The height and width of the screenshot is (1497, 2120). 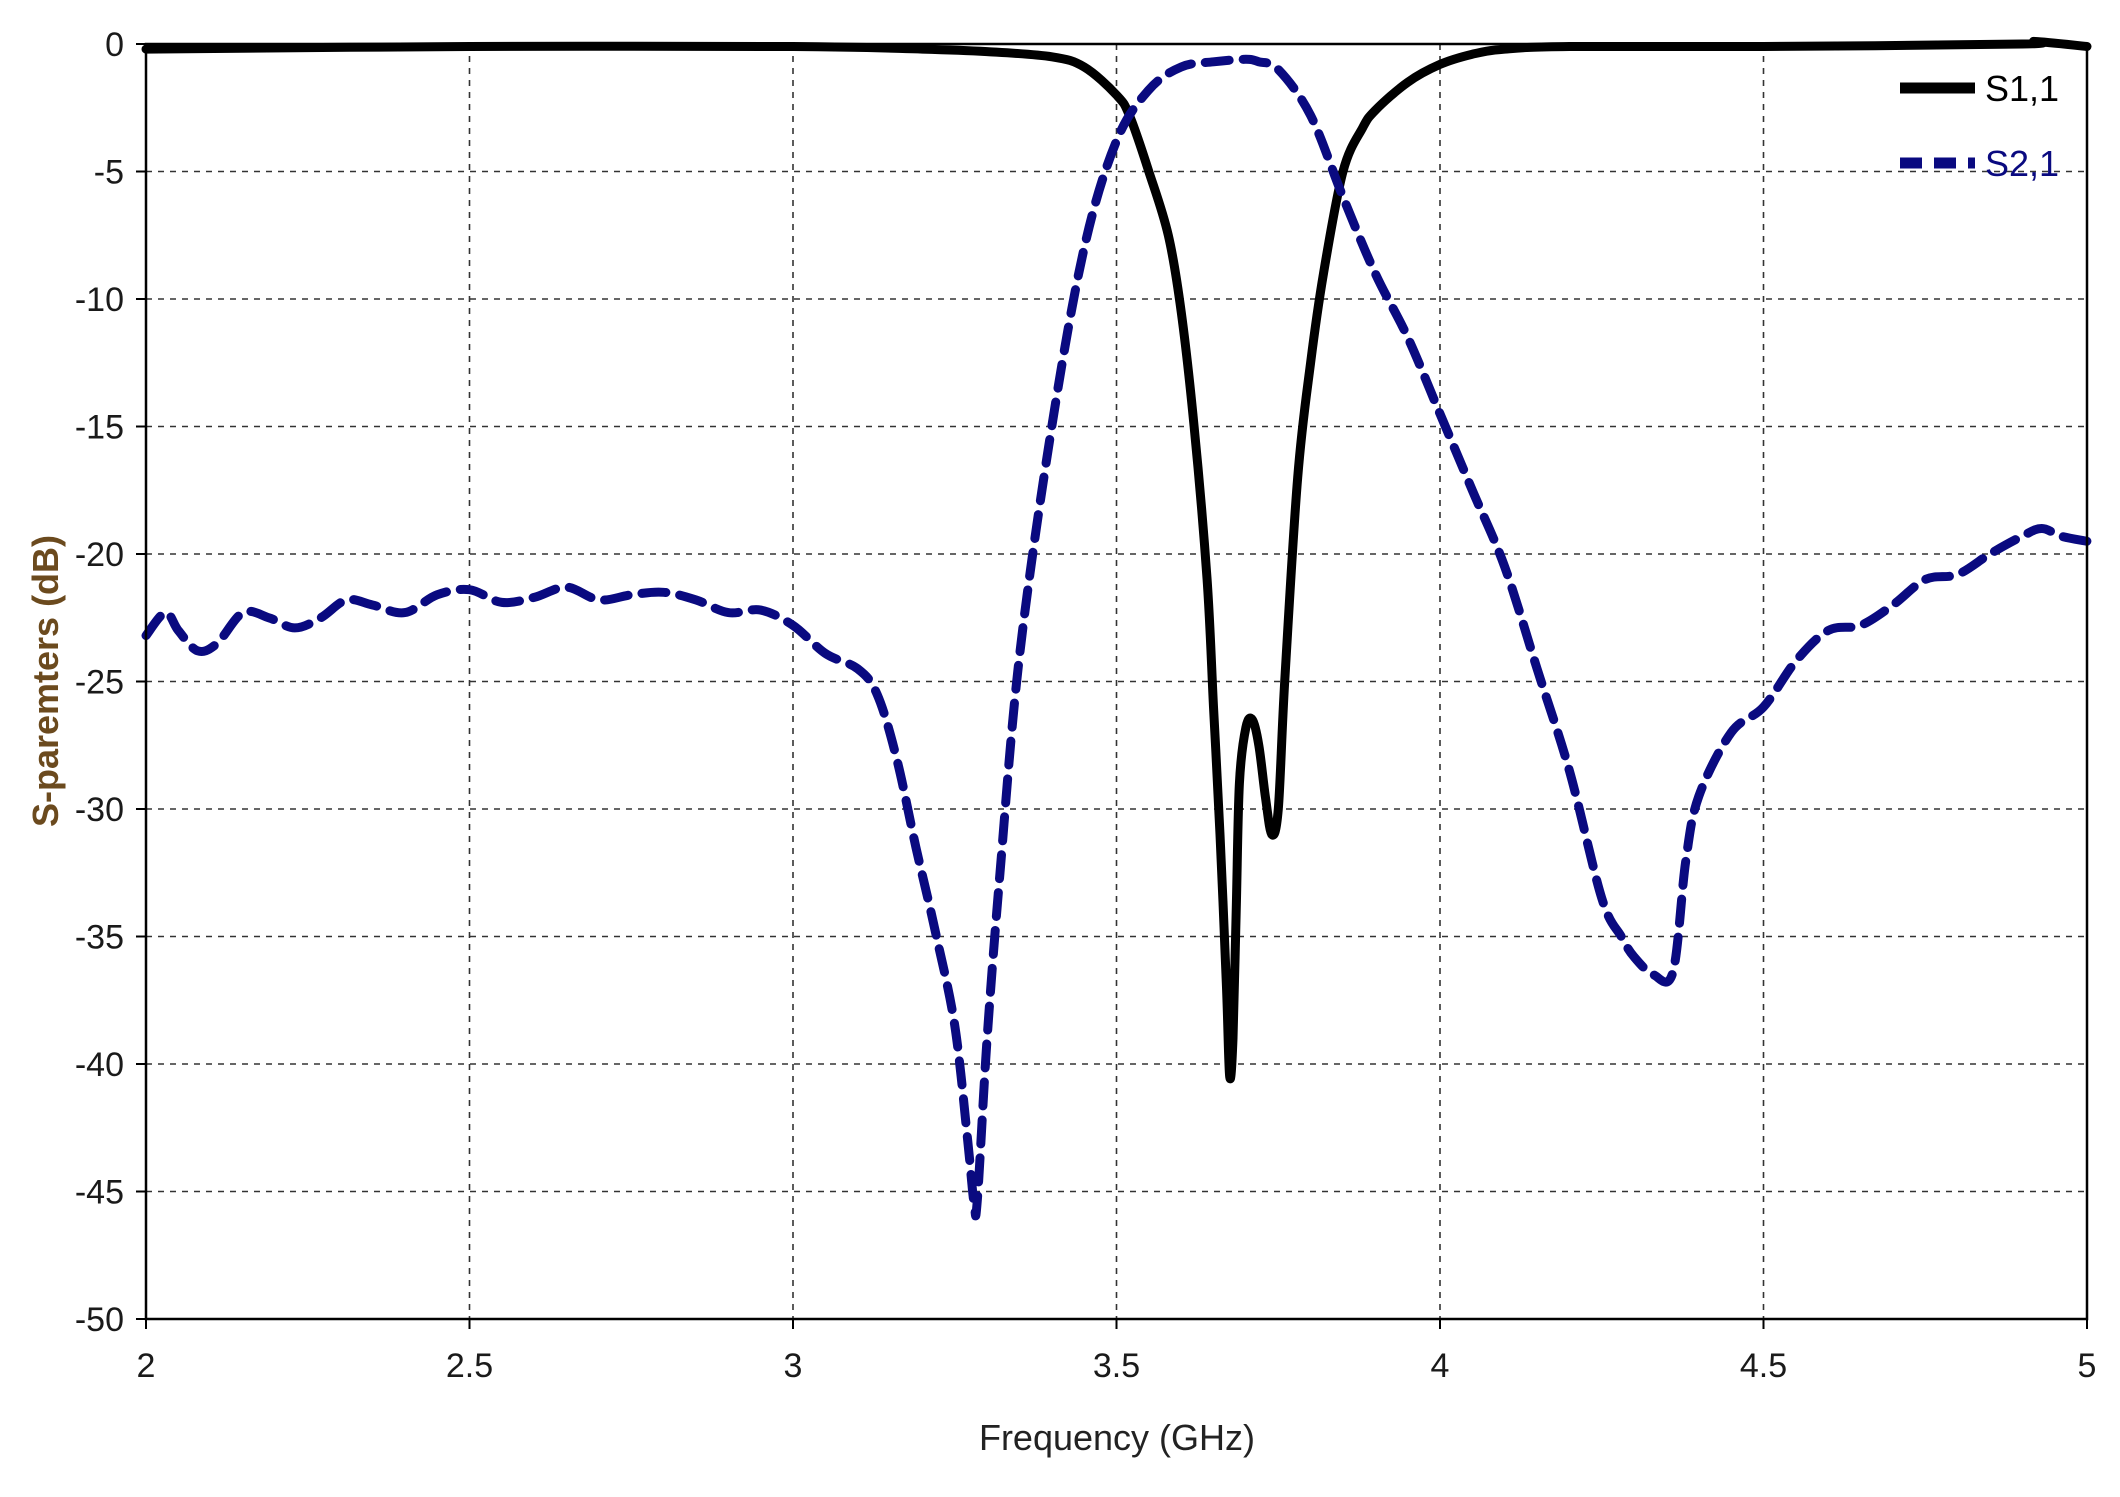 What do you see at coordinates (99, 683) in the screenshot?
I see `y-tick-label: -25` at bounding box center [99, 683].